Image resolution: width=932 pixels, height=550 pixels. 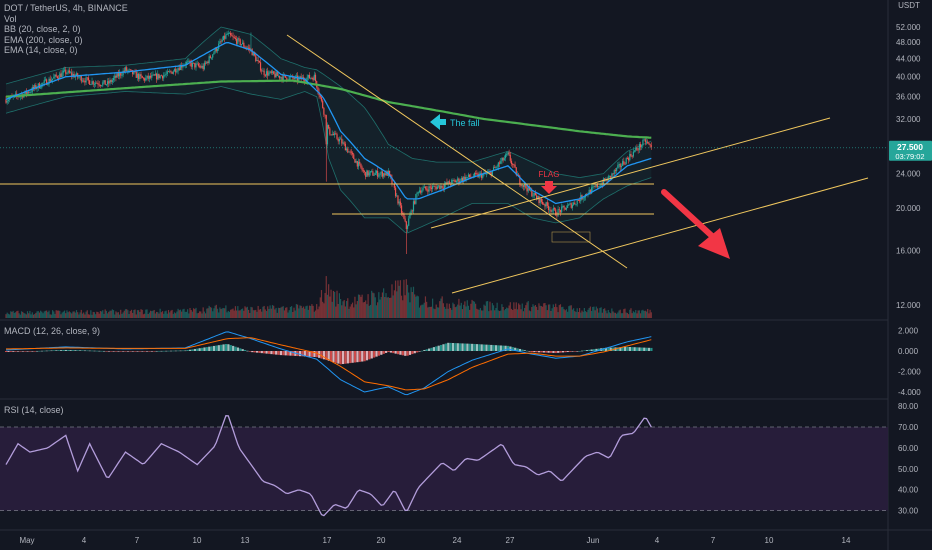 I want to click on ema200-indicator-label: EMA (200, close, 0), so click(x=43, y=39).